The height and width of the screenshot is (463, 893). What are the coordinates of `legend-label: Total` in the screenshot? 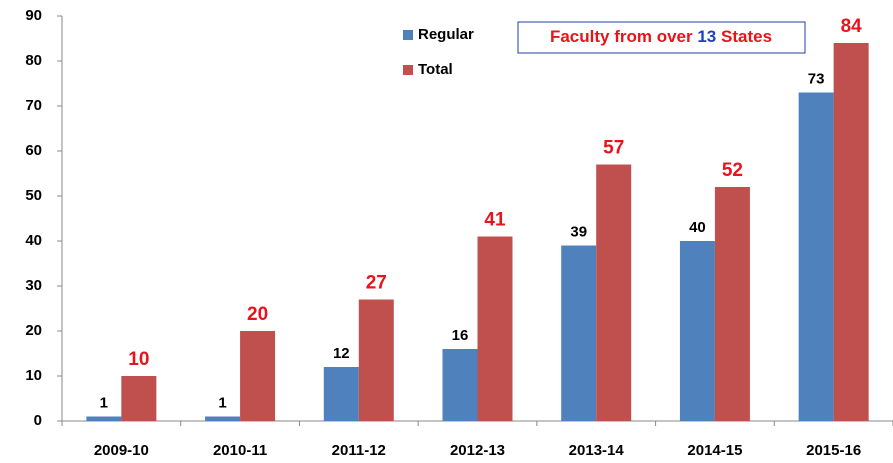 It's located at (435, 69).